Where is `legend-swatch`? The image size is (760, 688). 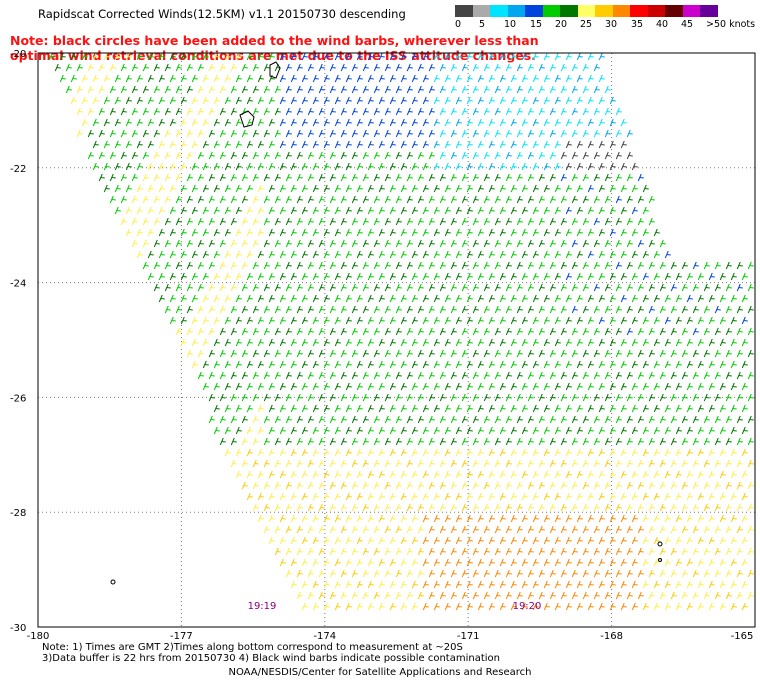 legend-swatch is located at coordinates (709, 11).